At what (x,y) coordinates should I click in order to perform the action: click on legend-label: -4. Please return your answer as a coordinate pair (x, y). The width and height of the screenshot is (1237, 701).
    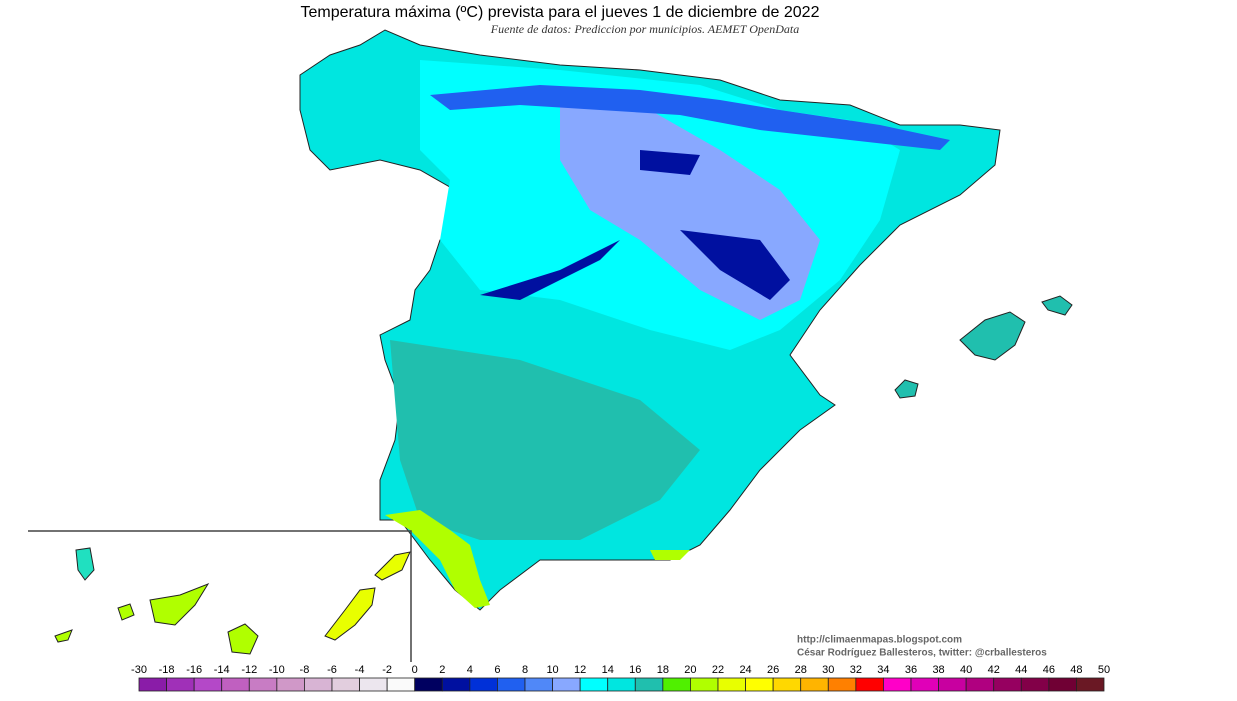
    Looking at the image, I should click on (360, 670).